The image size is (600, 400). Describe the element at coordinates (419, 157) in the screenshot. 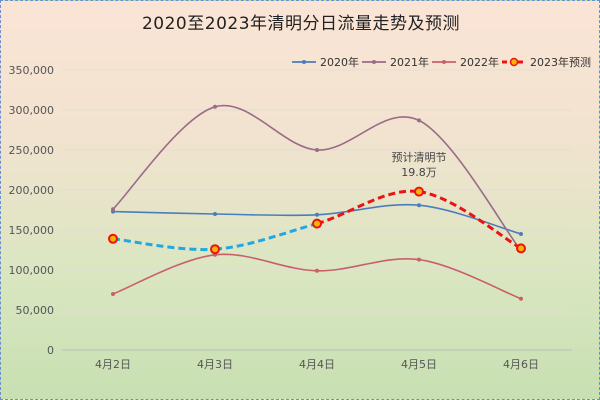

I see `annotation-line-1: 预计清明节` at that location.